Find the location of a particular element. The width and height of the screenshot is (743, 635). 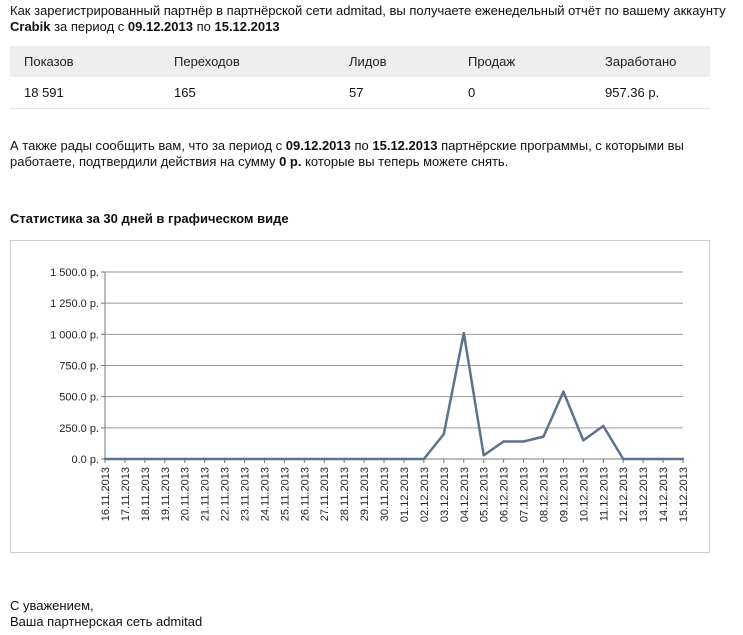

x-tick-label: 08.12.2013 is located at coordinates (544, 494).